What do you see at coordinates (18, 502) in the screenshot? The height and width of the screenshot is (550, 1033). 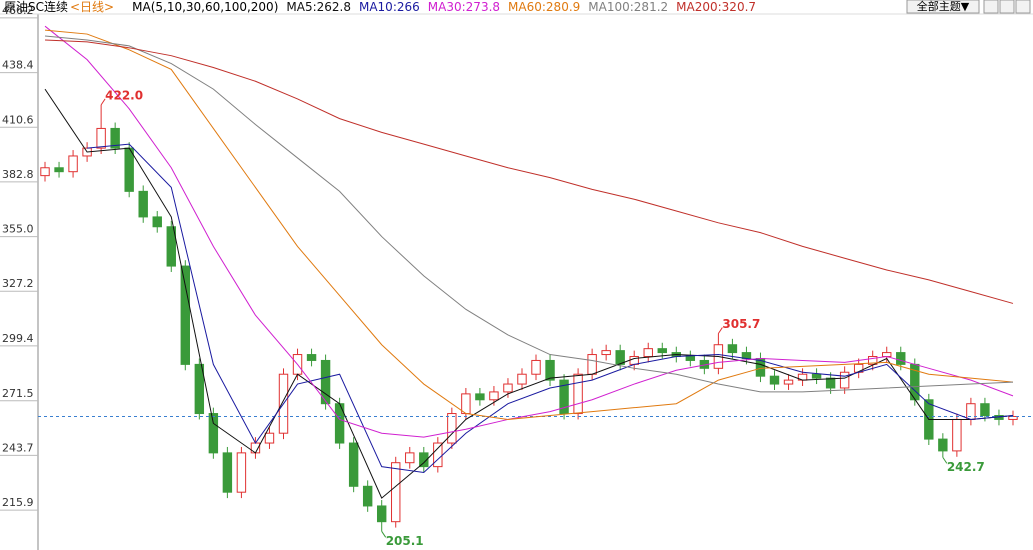 I see `y-tick-label: 215.9` at bounding box center [18, 502].